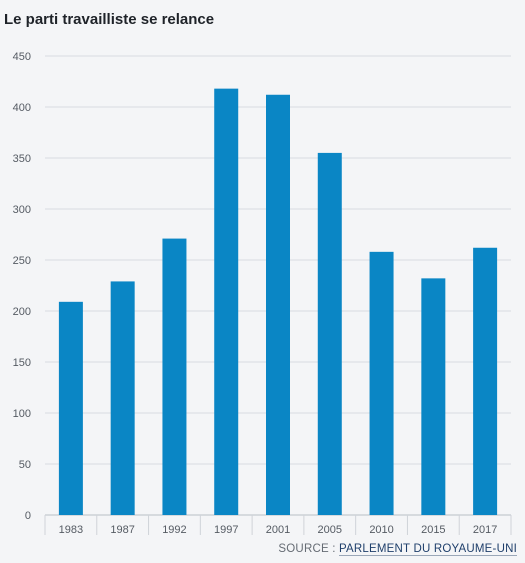 This screenshot has width=525, height=563. What do you see at coordinates (109, 19) in the screenshot?
I see `chart-title: Le parti travailliste se relance` at bounding box center [109, 19].